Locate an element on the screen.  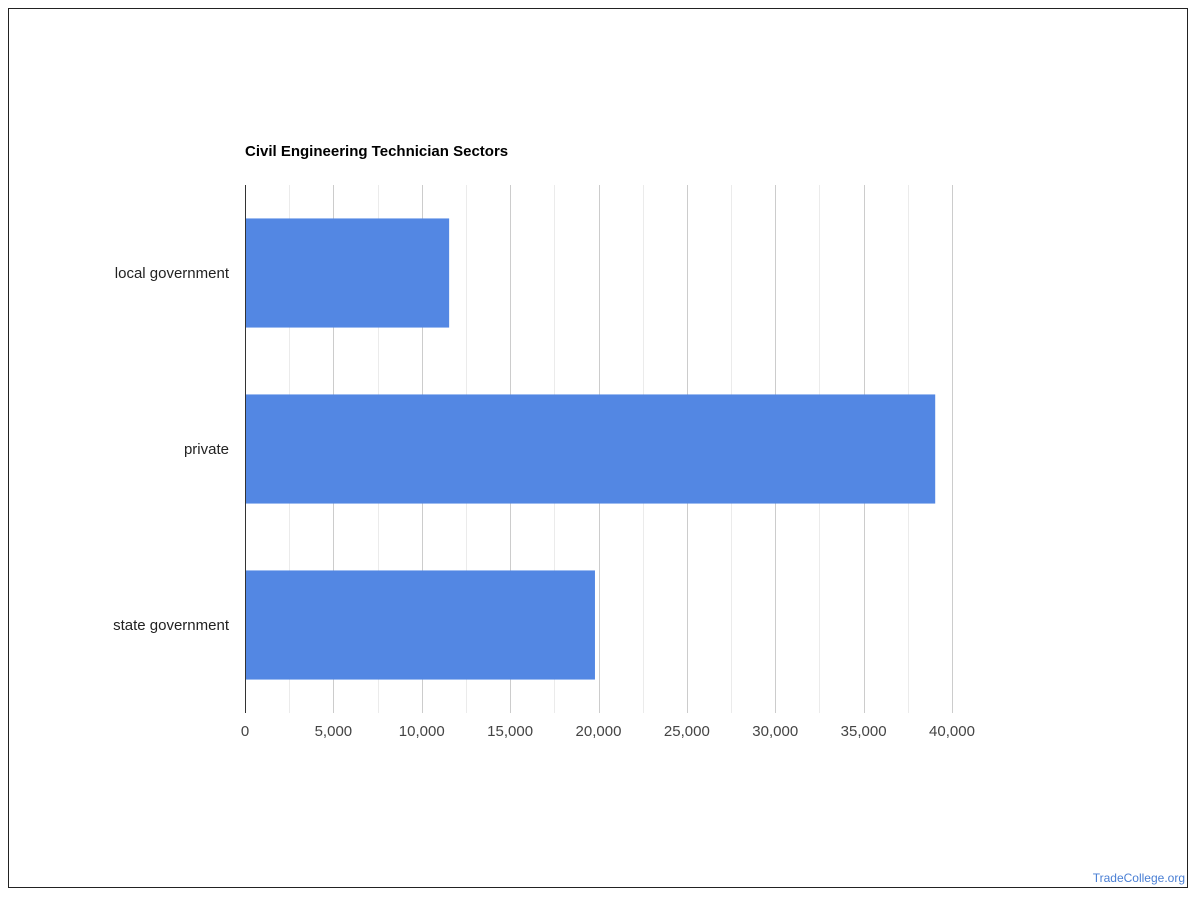
x-tick-label: 20,000 is located at coordinates (599, 731).